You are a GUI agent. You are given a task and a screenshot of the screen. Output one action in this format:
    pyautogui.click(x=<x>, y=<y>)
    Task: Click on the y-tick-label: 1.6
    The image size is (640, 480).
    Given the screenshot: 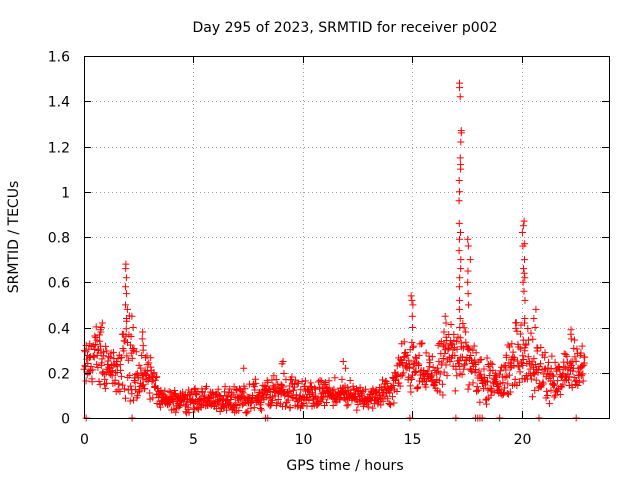 What is the action you would take?
    pyautogui.click(x=59, y=58)
    